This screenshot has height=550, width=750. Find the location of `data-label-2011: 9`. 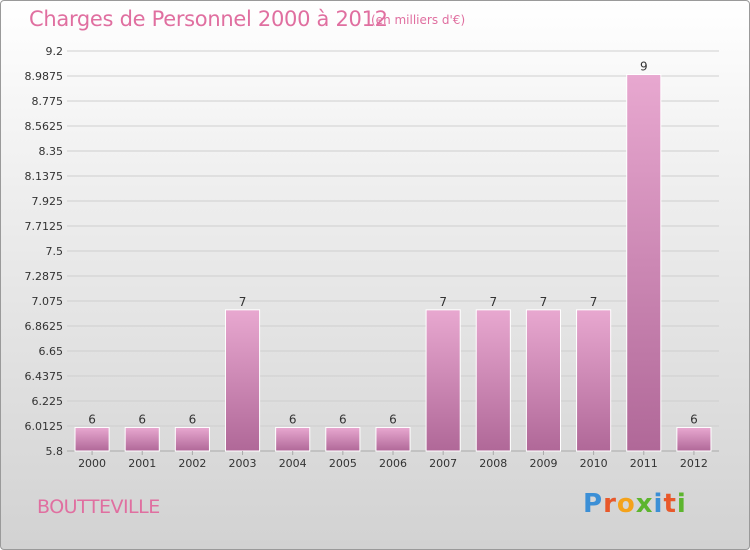

data-label-2011: 9 is located at coordinates (644, 67).